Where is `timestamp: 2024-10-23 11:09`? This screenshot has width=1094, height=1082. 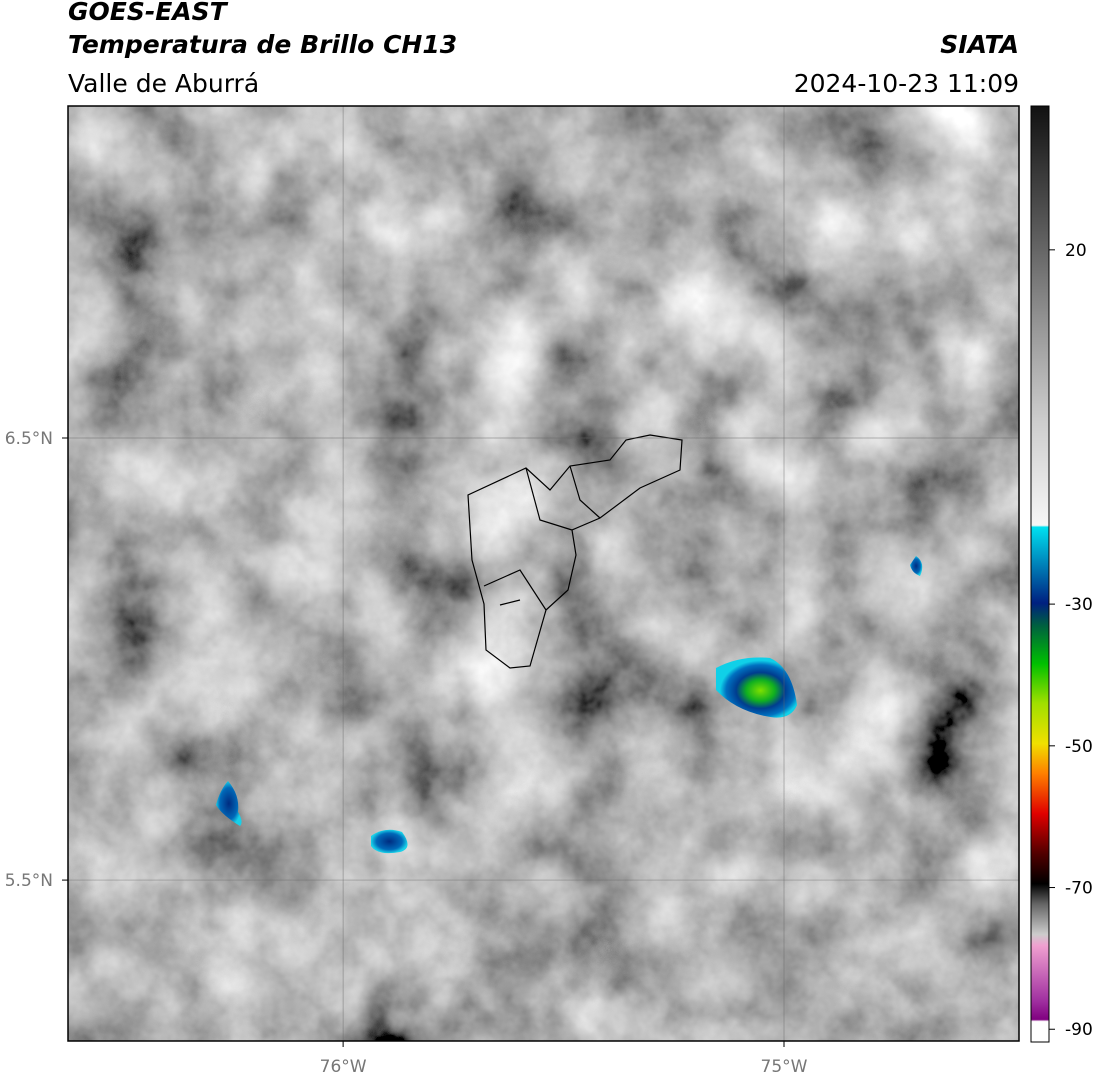
timestamp: 2024-10-23 11:09 is located at coordinates (906, 83).